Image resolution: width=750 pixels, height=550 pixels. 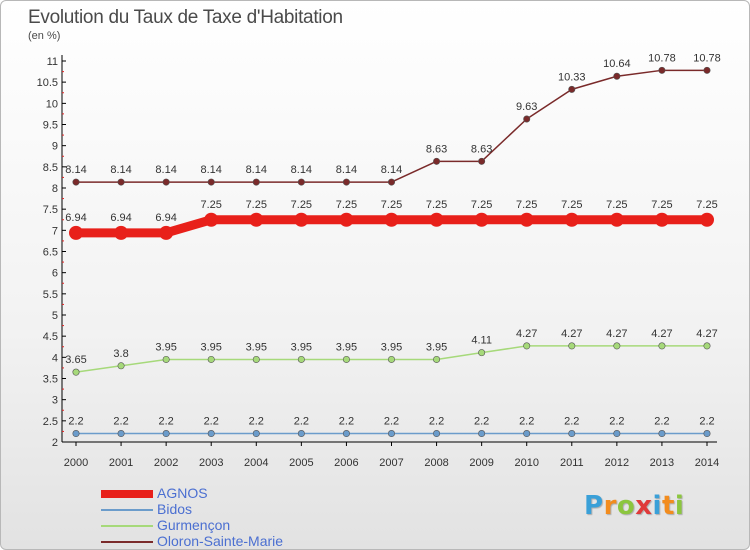 What do you see at coordinates (634, 506) in the screenshot?
I see `proxiti-logo: Proxiti` at bounding box center [634, 506].